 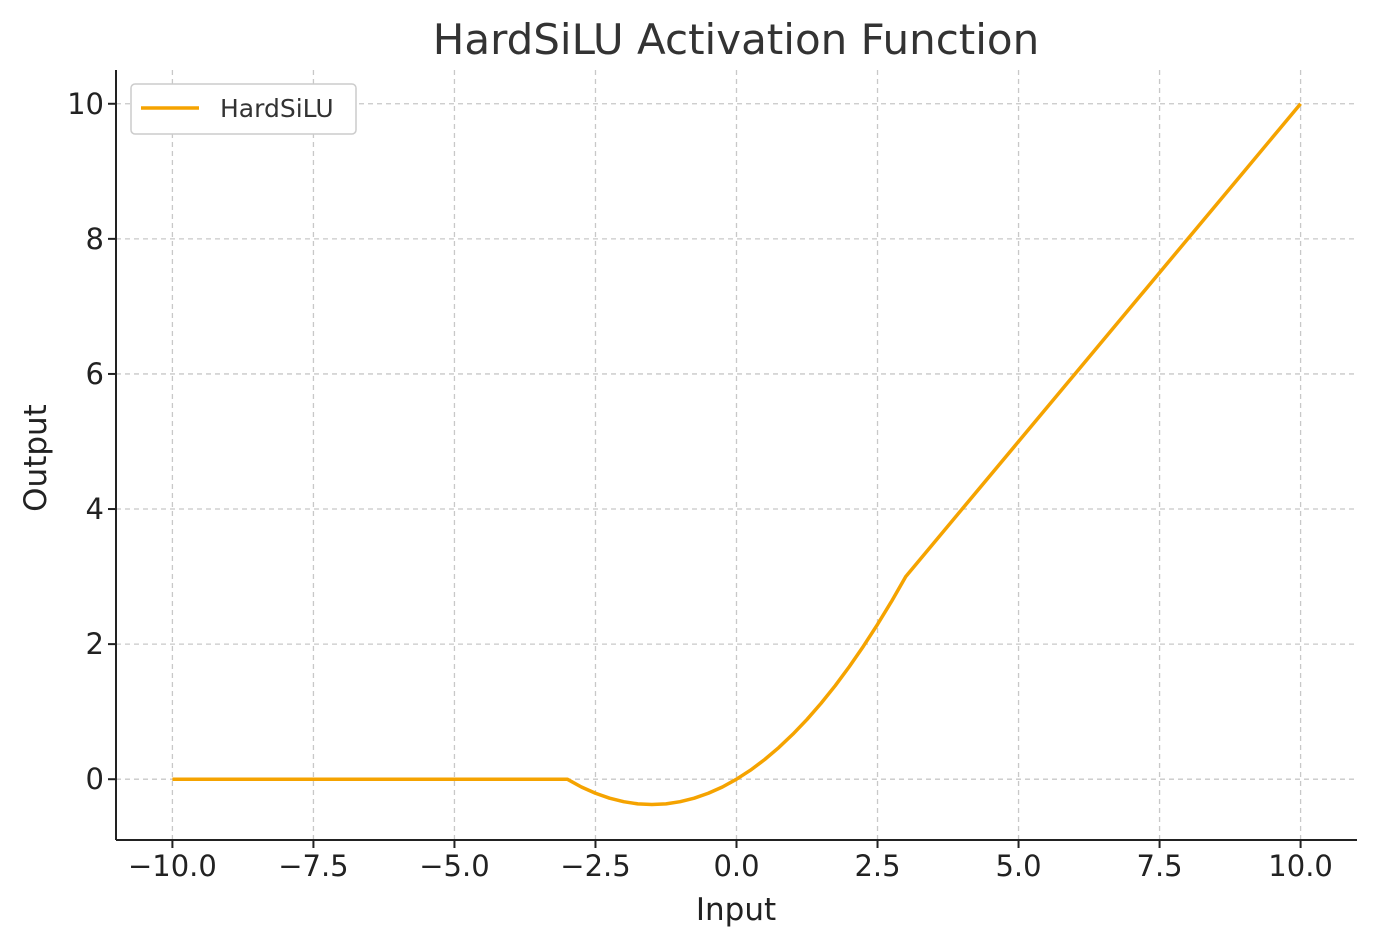 I want to click on y-axis-ticks: 0 2 4 6 8 10, so click(x=91, y=441).